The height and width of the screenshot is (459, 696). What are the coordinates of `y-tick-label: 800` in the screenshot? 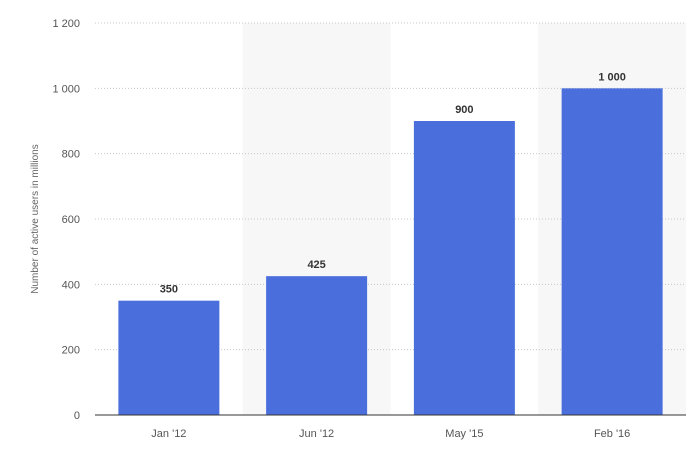 It's located at (71, 155).